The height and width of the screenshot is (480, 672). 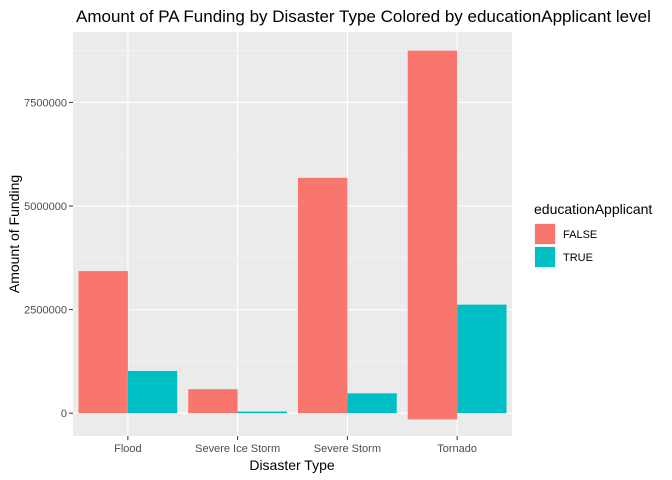 I want to click on legend-title: educationApplicant, so click(x=593, y=209).